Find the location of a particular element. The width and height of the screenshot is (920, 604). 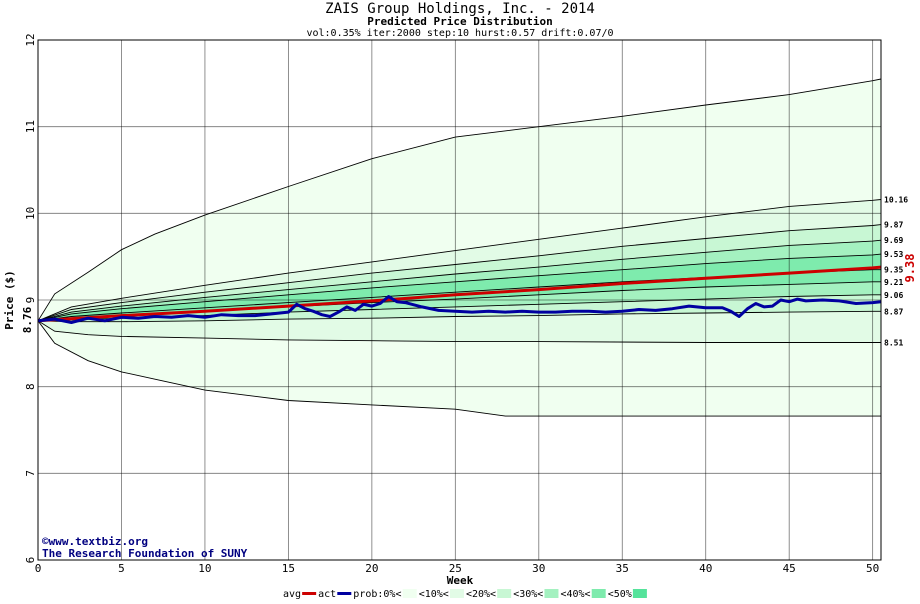

x-tick-label: 40 is located at coordinates (705, 568).